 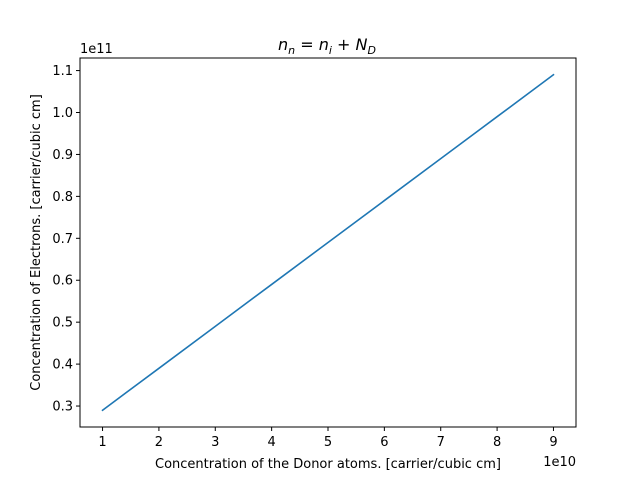 I want to click on x-axis-ticks: 1 2 3 4 5 6 7 8 9, so click(x=328, y=438).